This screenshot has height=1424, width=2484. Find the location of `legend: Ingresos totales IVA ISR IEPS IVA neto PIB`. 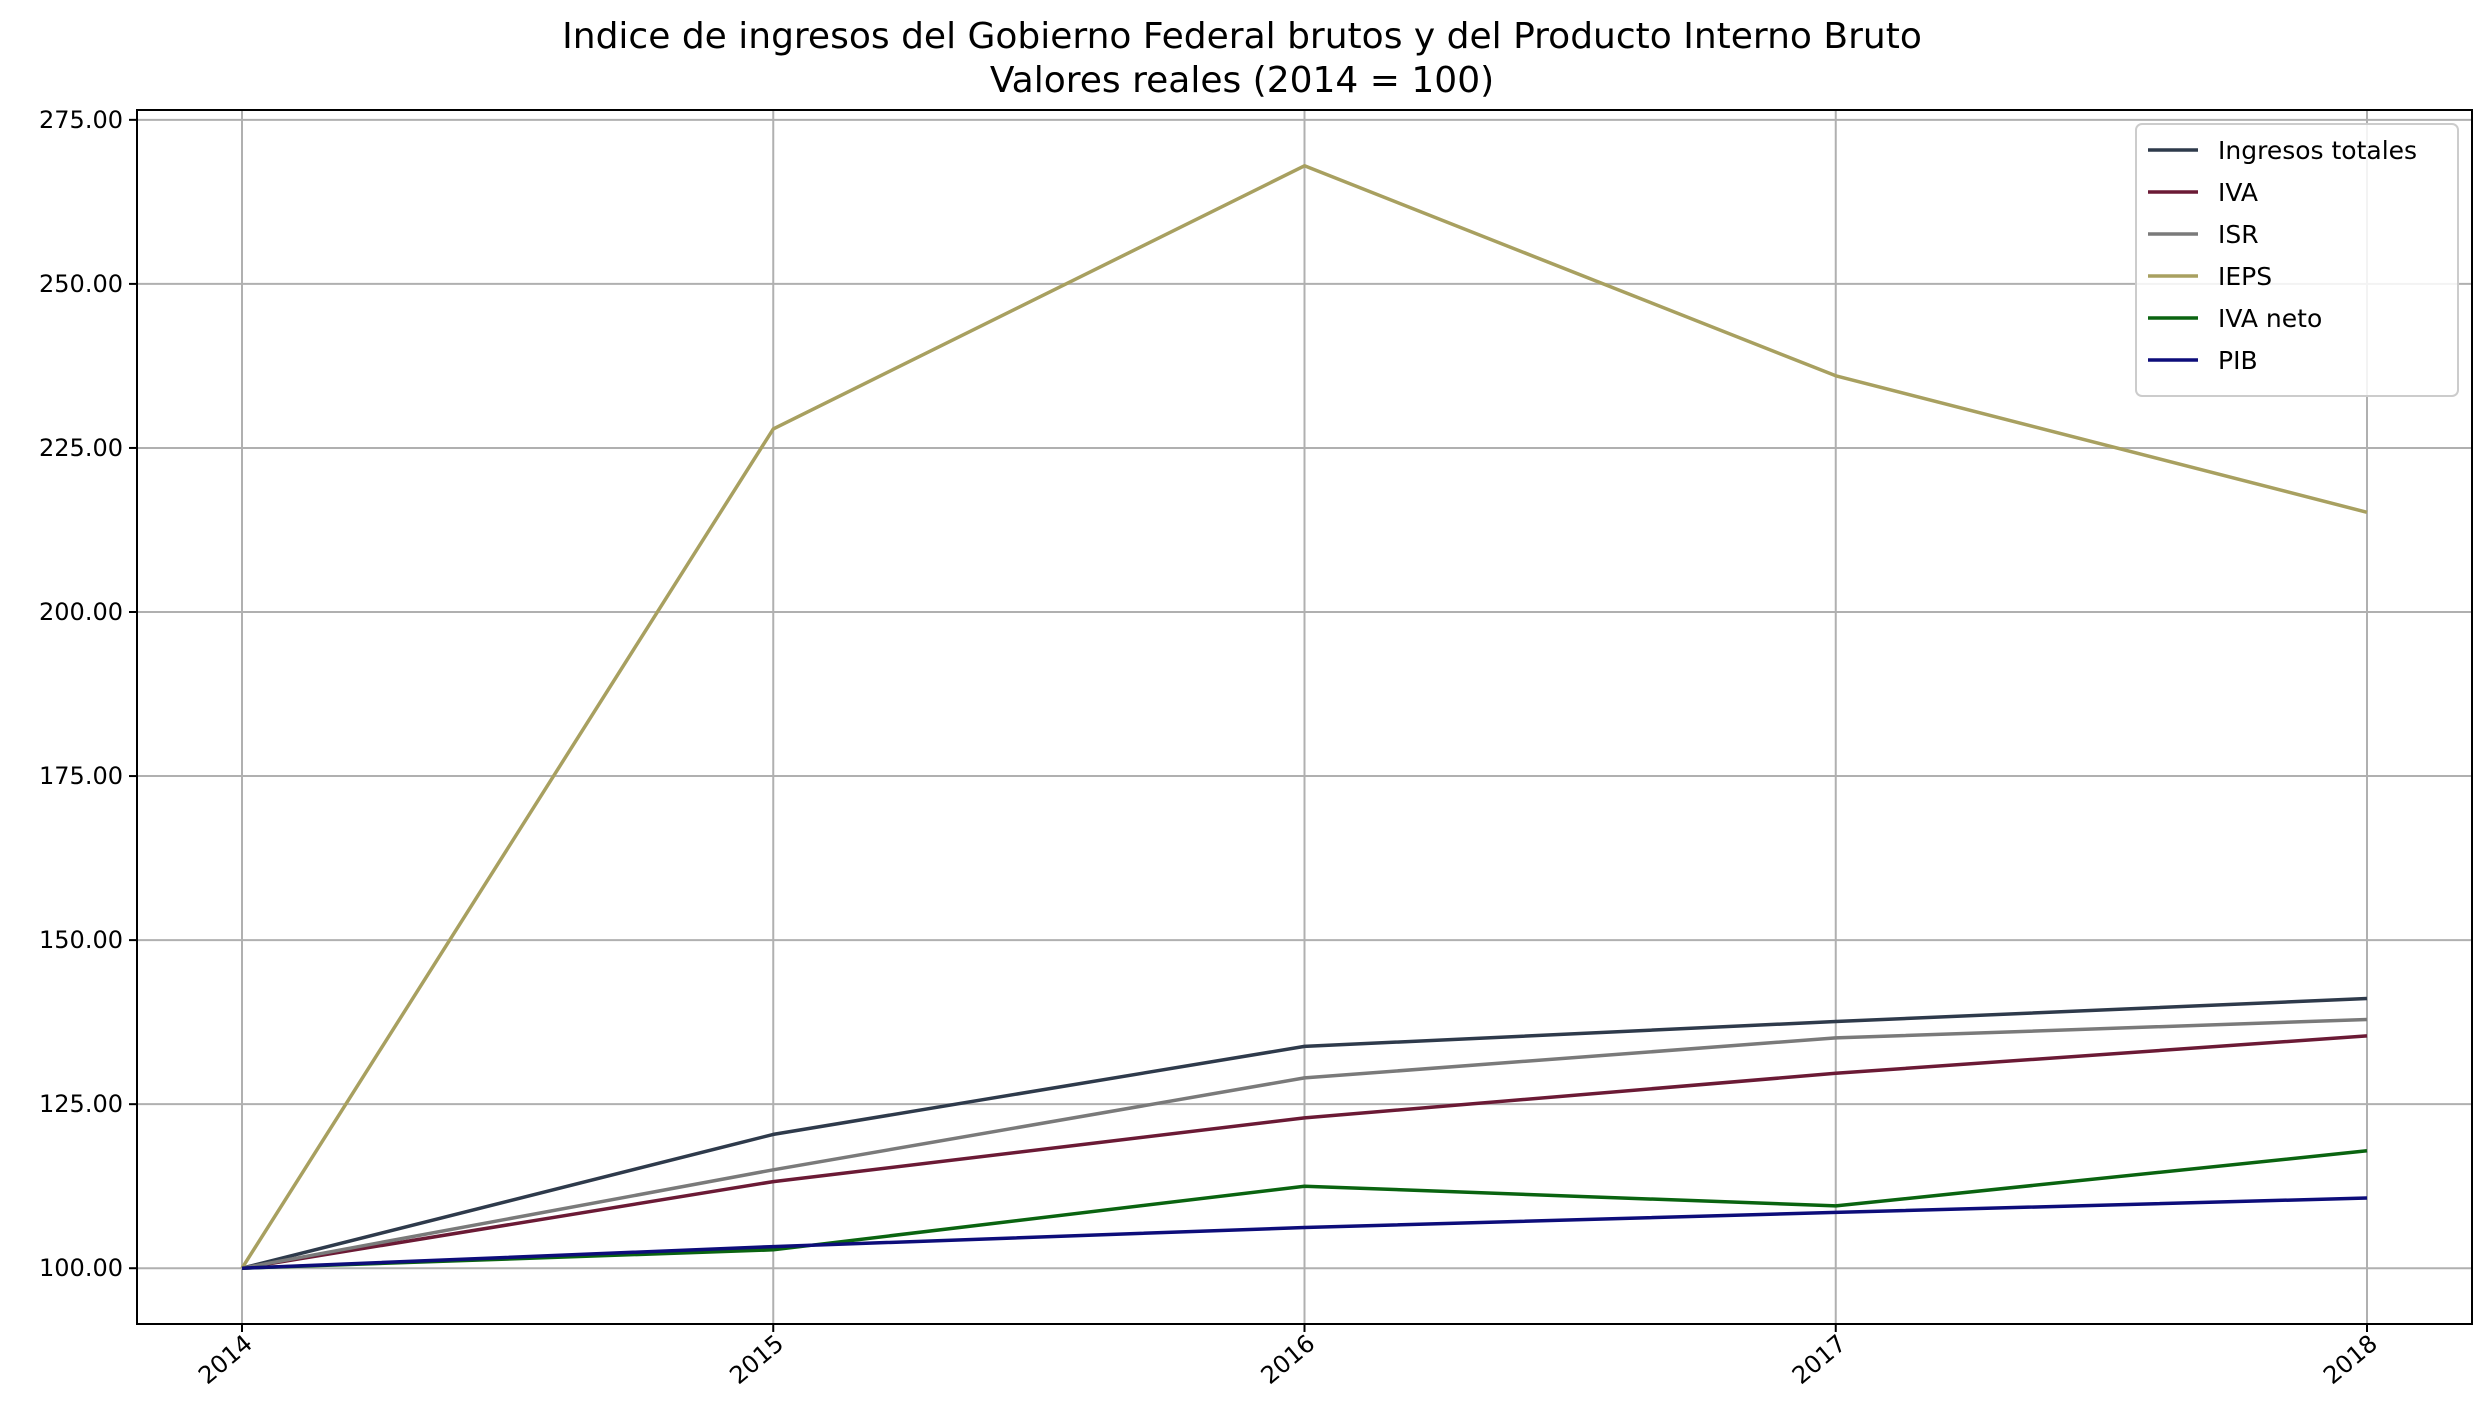

legend: Ingresos totales IVA ISR IEPS IVA neto PIB is located at coordinates (2297, 260).